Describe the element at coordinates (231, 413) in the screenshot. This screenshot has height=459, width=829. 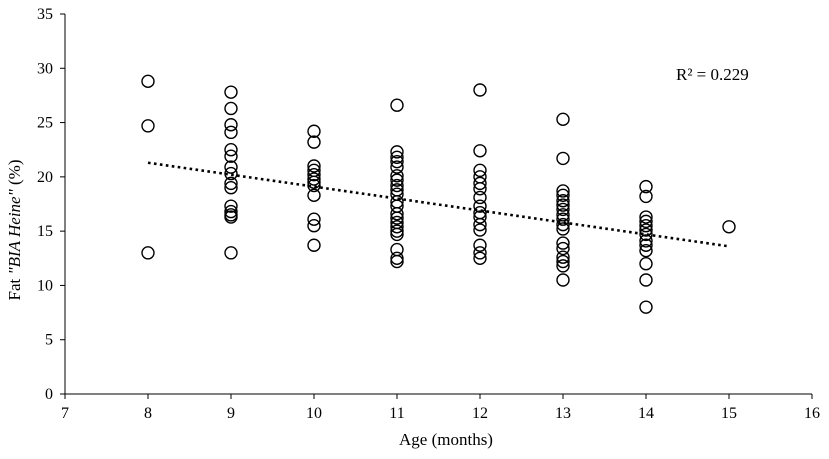
I see `x-tick-label: 9` at that location.